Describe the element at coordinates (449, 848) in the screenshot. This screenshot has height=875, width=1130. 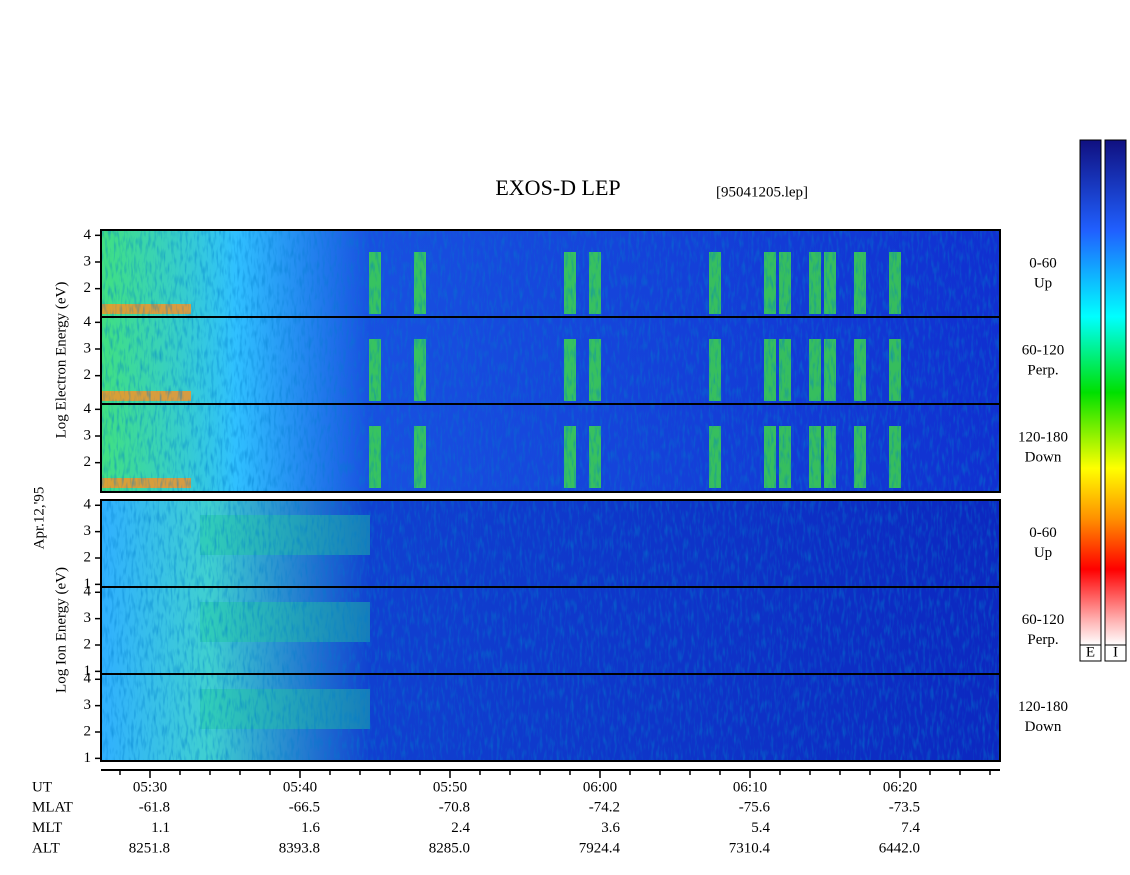
I see `row-value: 8285.0` at that location.